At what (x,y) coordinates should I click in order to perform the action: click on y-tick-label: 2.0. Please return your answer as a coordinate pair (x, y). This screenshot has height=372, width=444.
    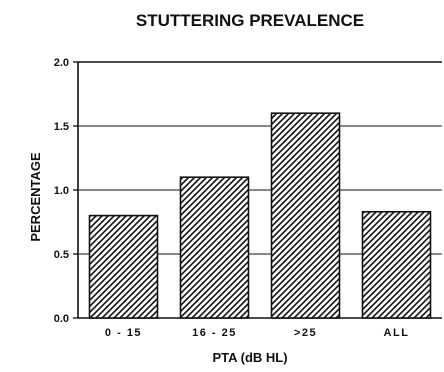
    Looking at the image, I should click on (61, 63).